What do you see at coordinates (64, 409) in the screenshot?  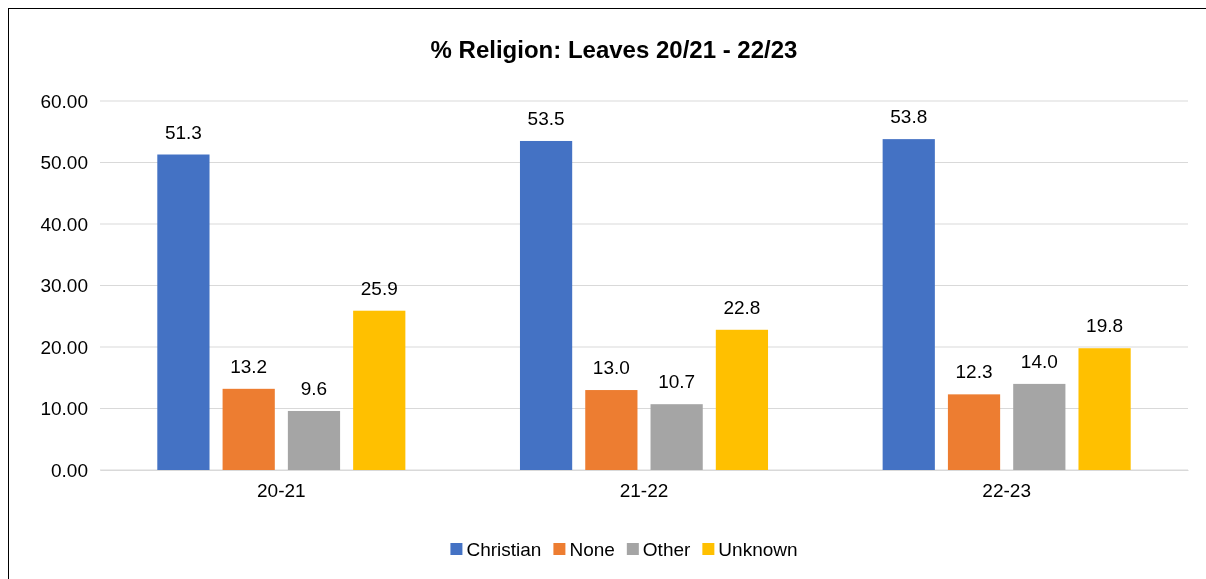 I see `y-tick-label: 10.00` at bounding box center [64, 409].